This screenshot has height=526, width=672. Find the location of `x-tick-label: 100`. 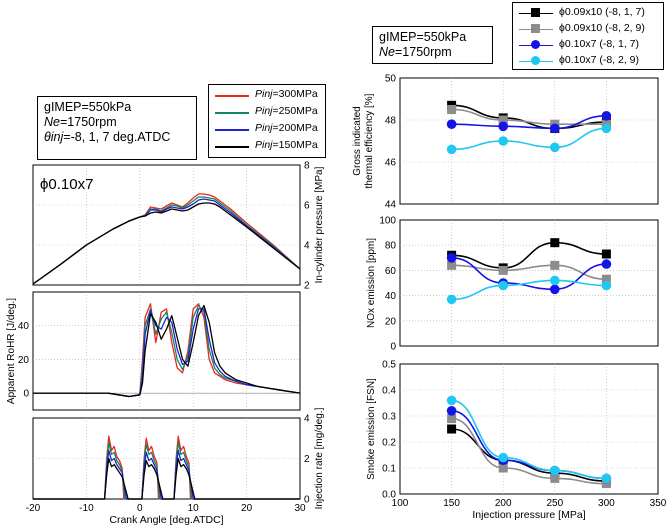

x-tick-label: 100 is located at coordinates (400, 503).